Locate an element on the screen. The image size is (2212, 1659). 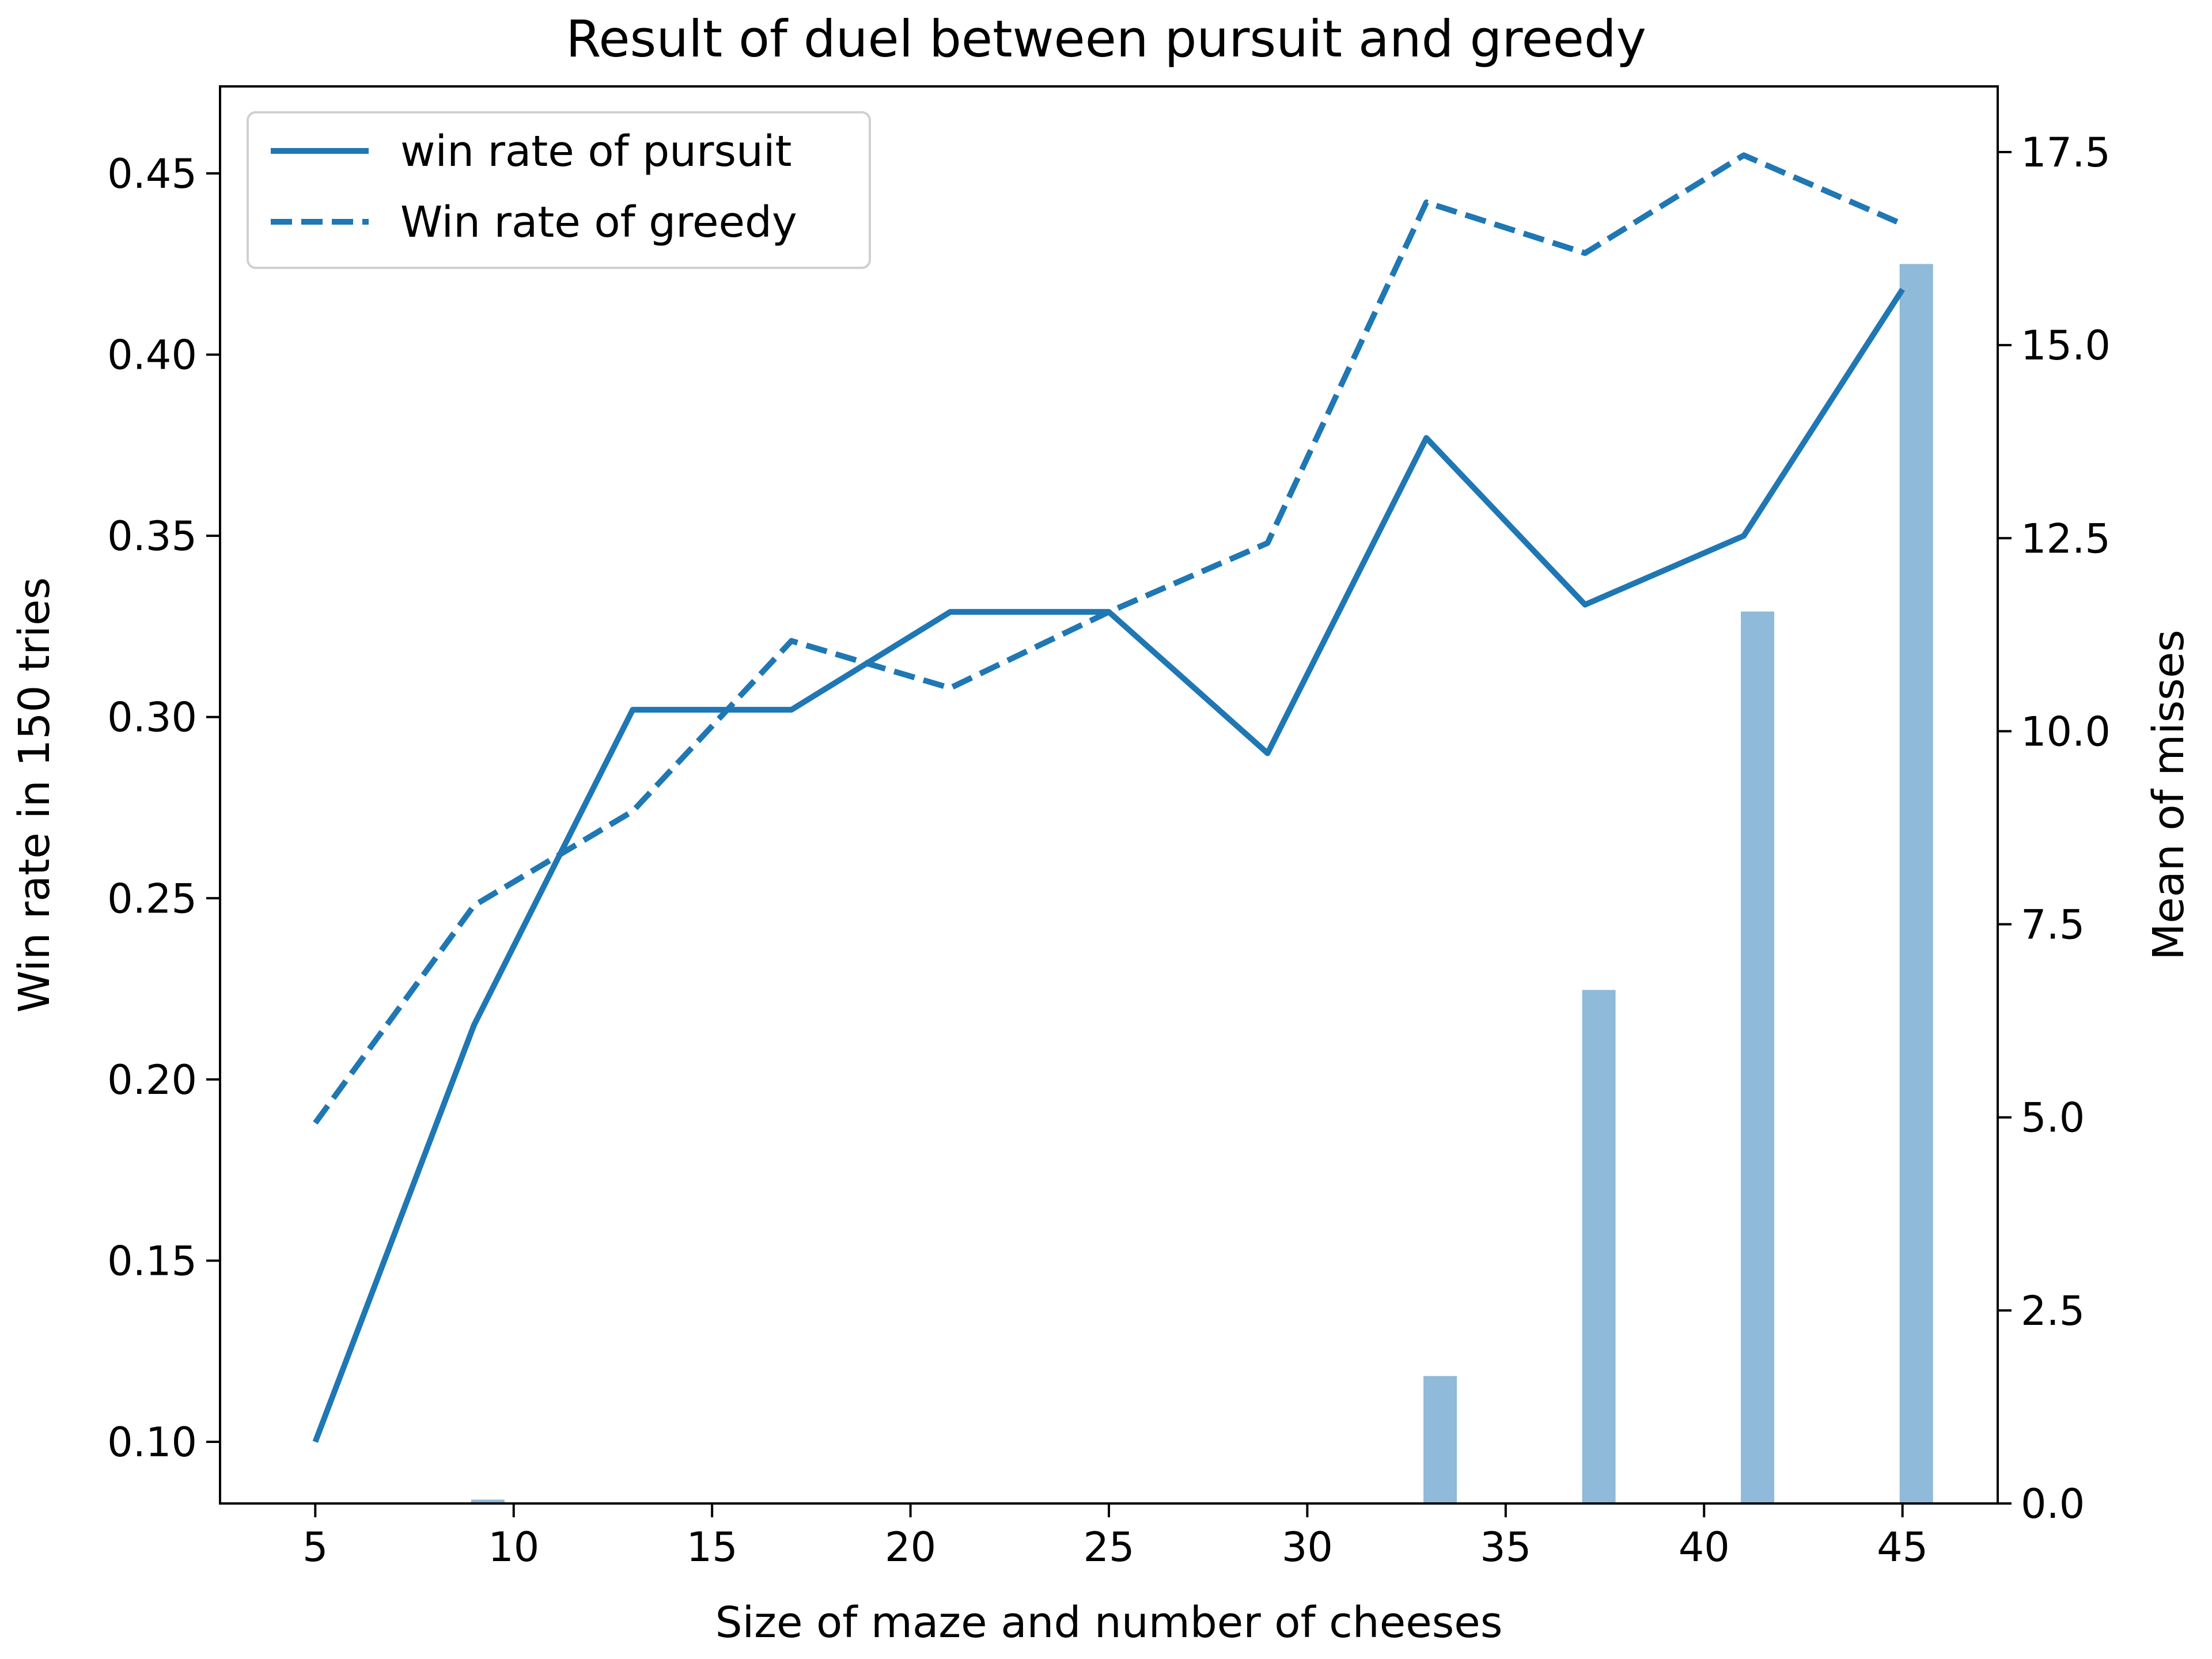
y2-tick-label: 0.0 is located at coordinates (2053, 1504).